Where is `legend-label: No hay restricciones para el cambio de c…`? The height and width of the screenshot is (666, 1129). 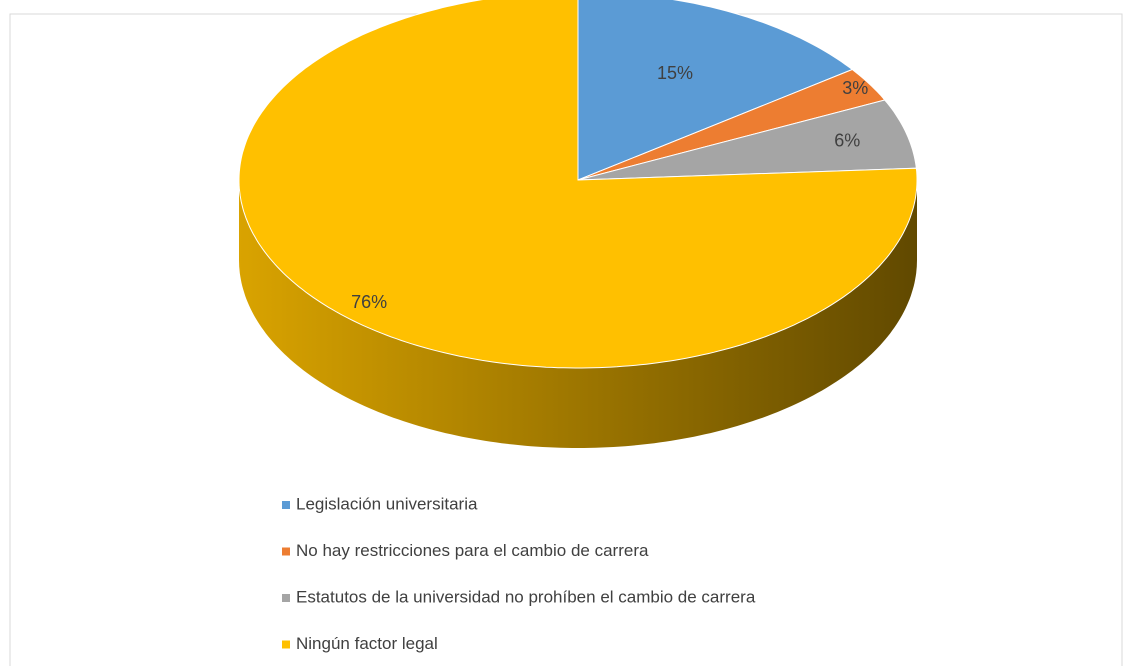
legend-label: No hay restricciones para el cambio de c… is located at coordinates (472, 550).